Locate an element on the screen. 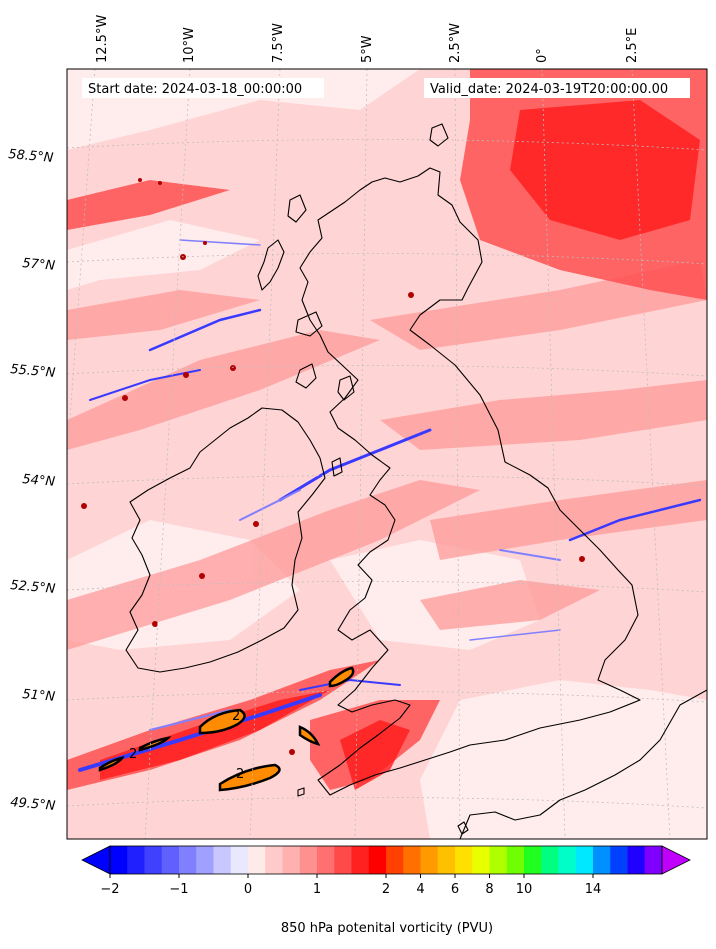 This screenshot has height=949, width=716. lon-label: 2.5°W is located at coordinates (455, 43).